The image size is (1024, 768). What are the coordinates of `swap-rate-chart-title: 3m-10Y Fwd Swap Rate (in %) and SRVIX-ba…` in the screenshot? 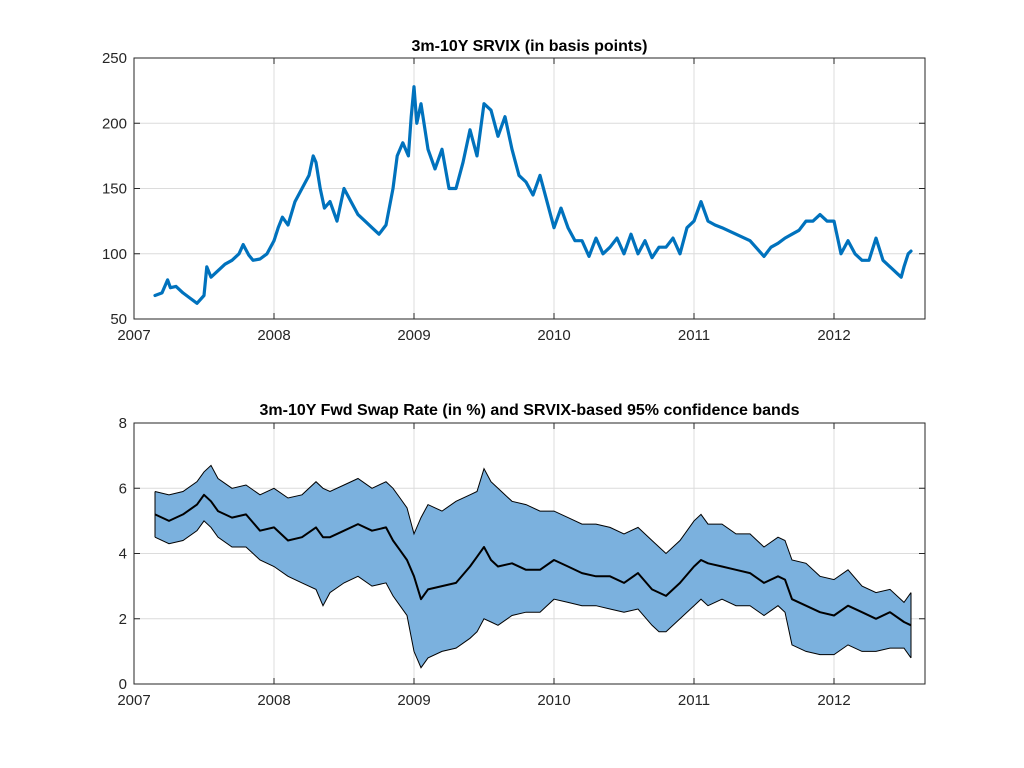 It's located at (530, 410).